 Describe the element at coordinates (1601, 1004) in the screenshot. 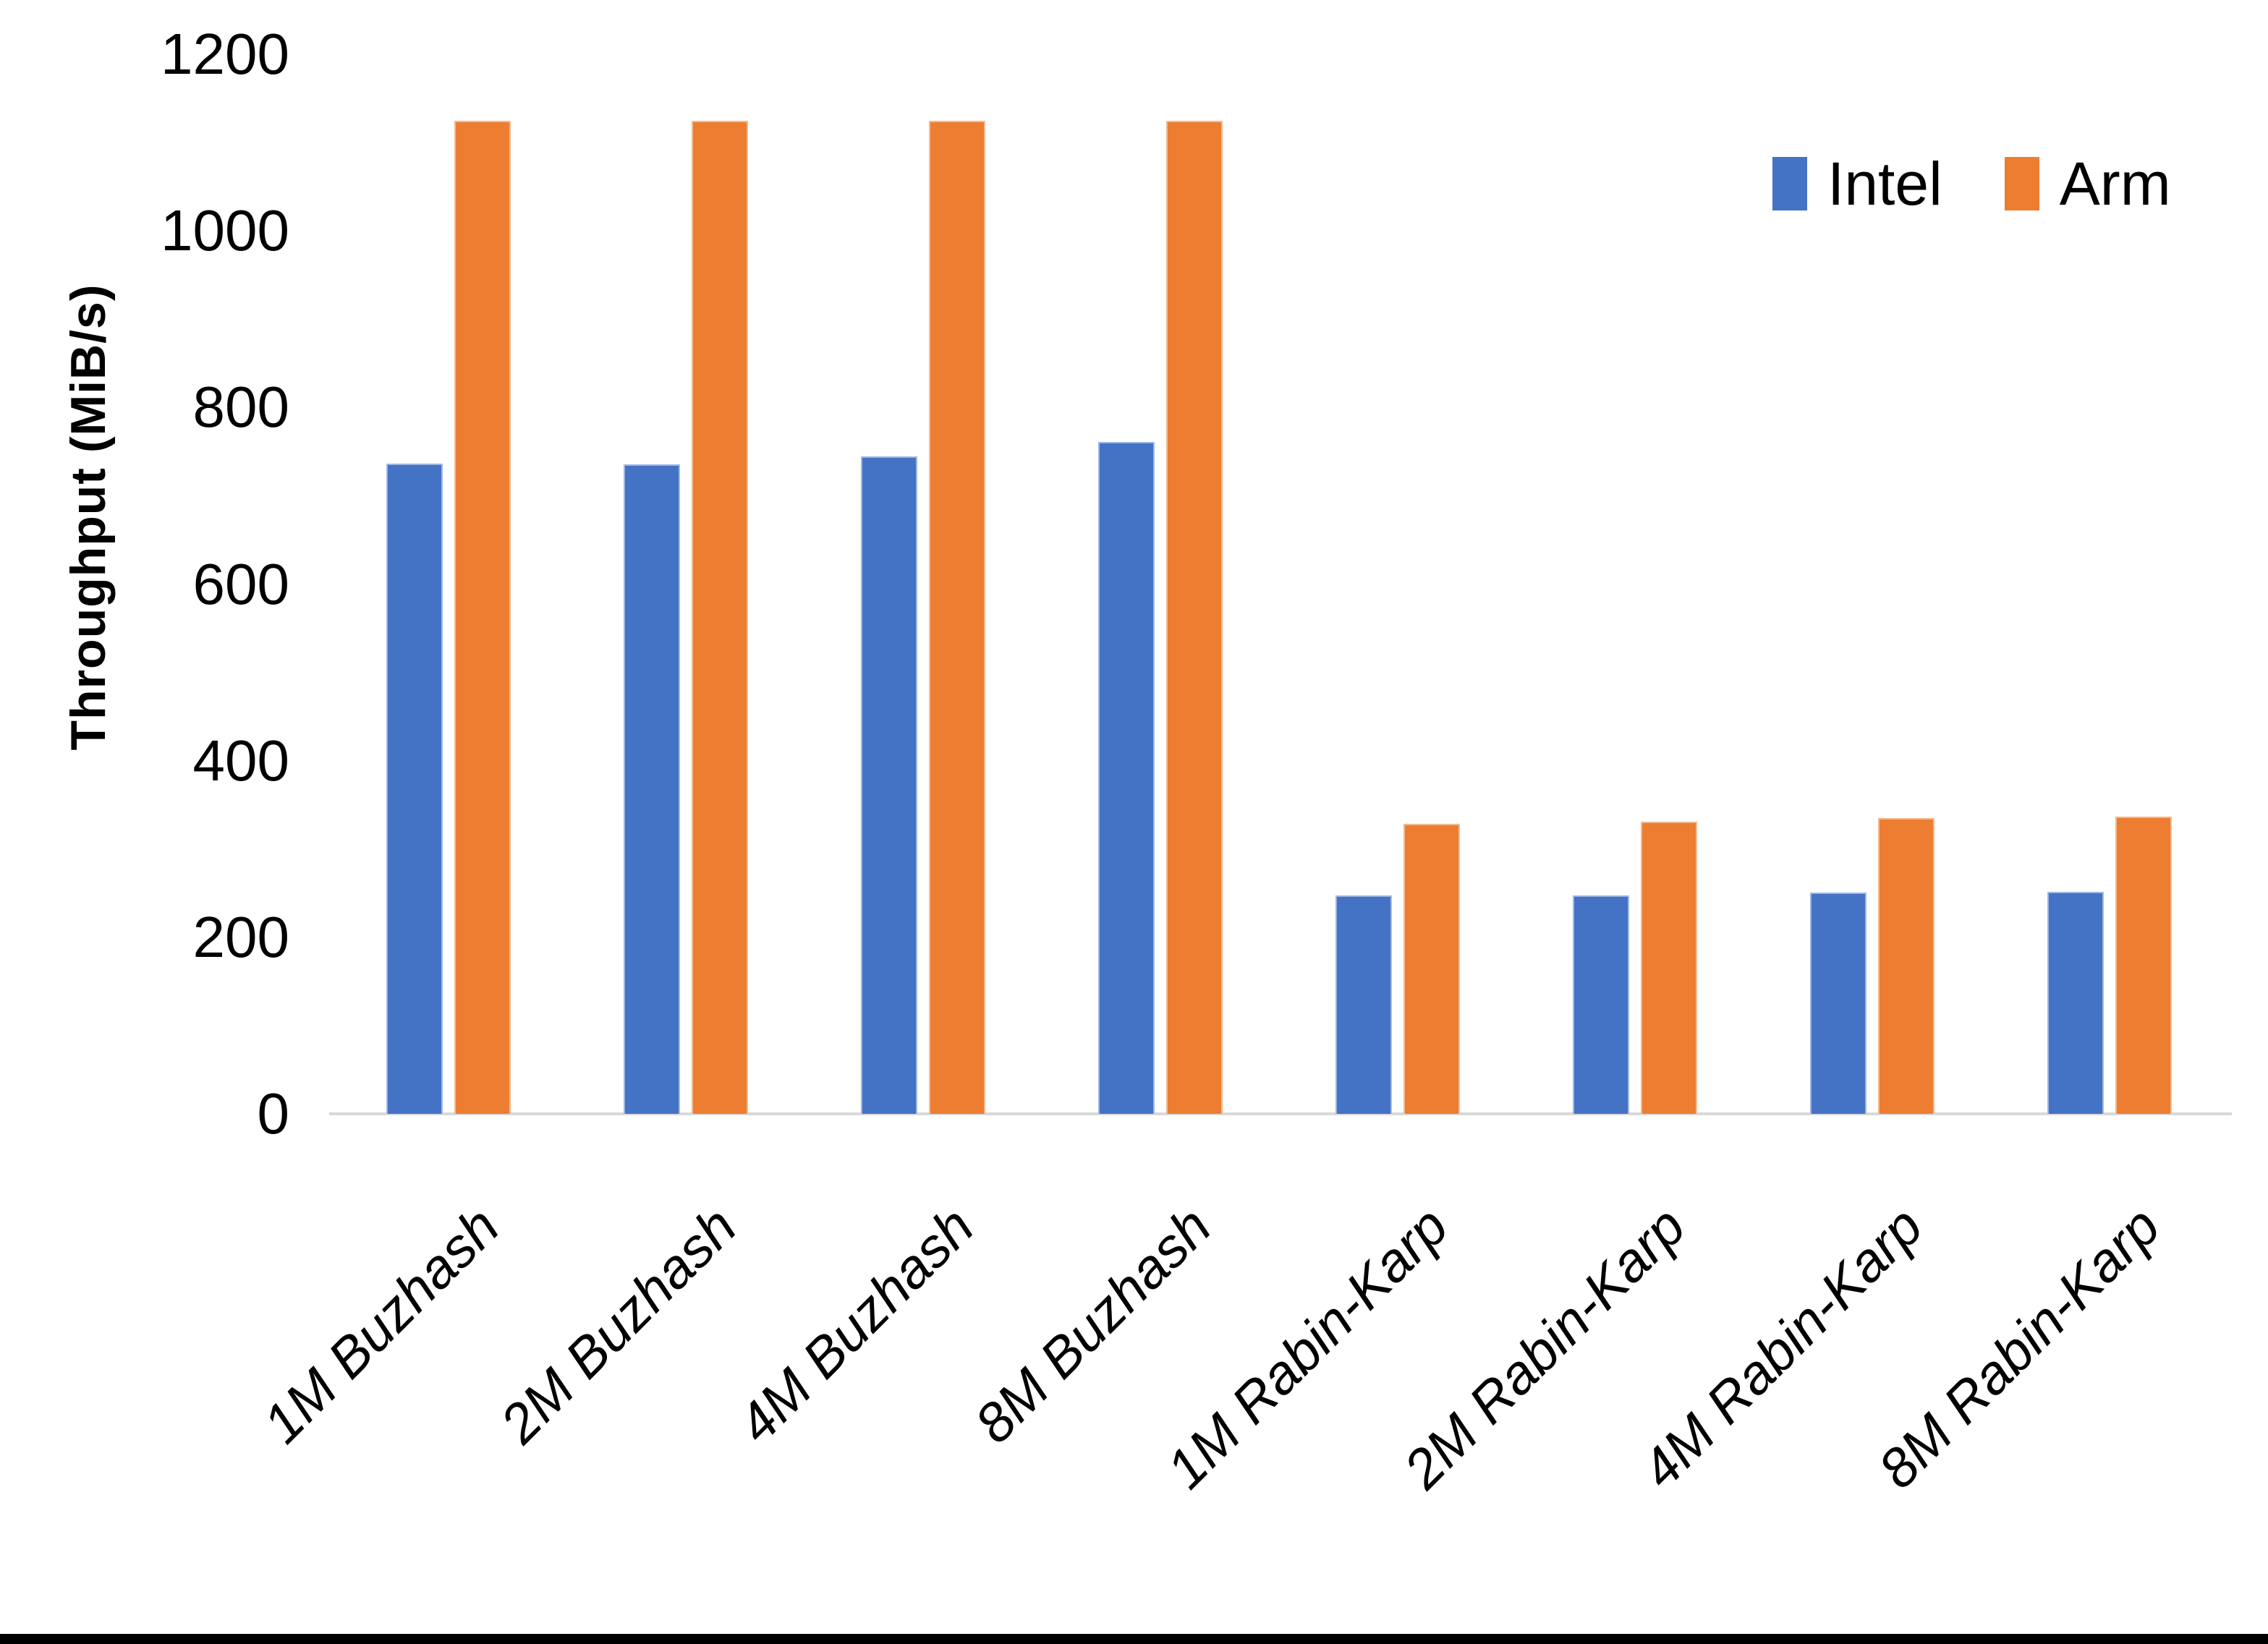

I see `bar-intel-2m-rabin-karp` at that location.